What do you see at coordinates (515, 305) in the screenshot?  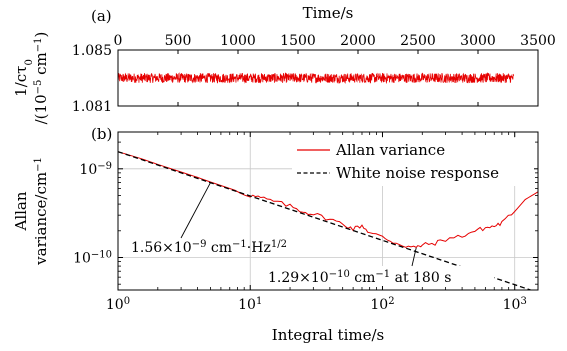 I see `panel-b-x-tick-label: 10³` at bounding box center [515, 305].